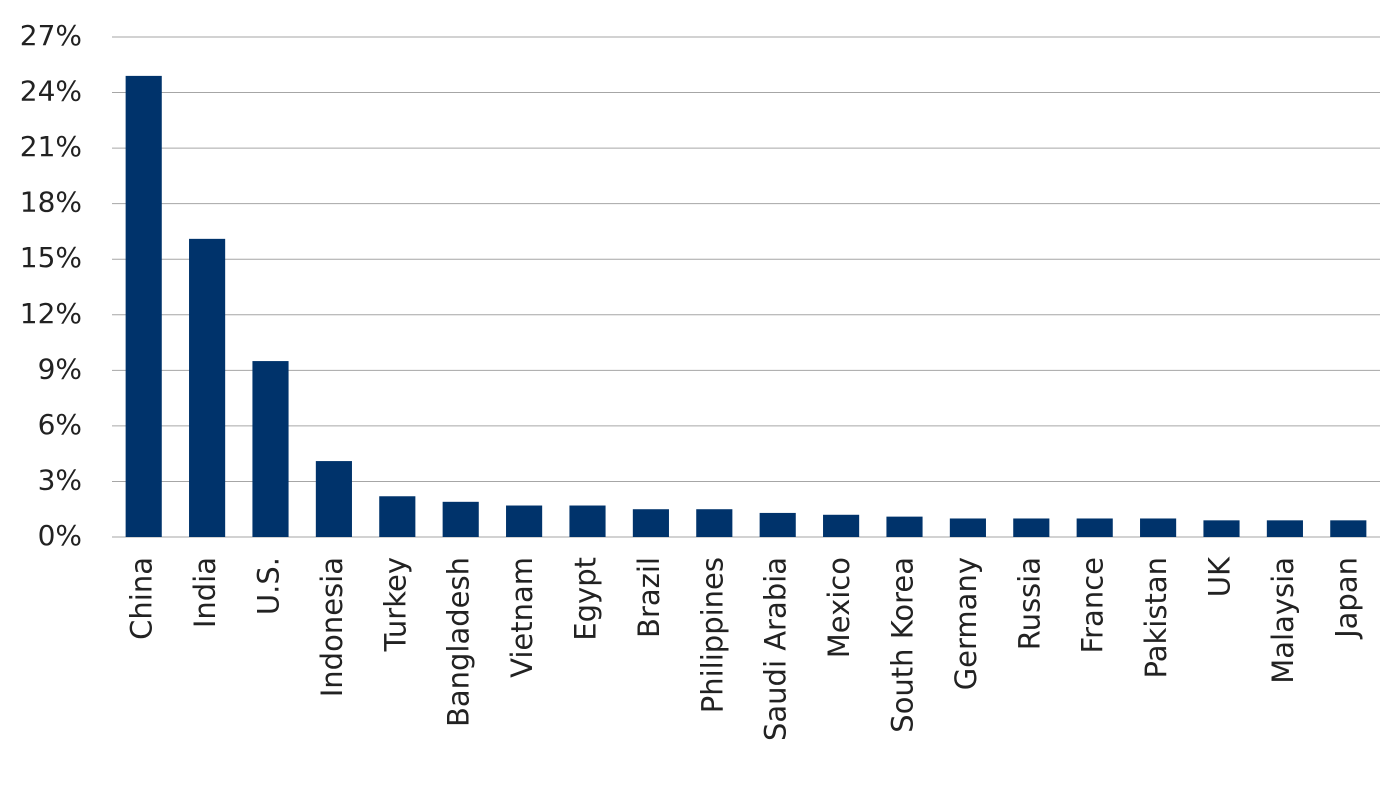 The image size is (1380, 800). Describe the element at coordinates (51, 202) in the screenshot. I see `y-tick-label: 18%` at that location.